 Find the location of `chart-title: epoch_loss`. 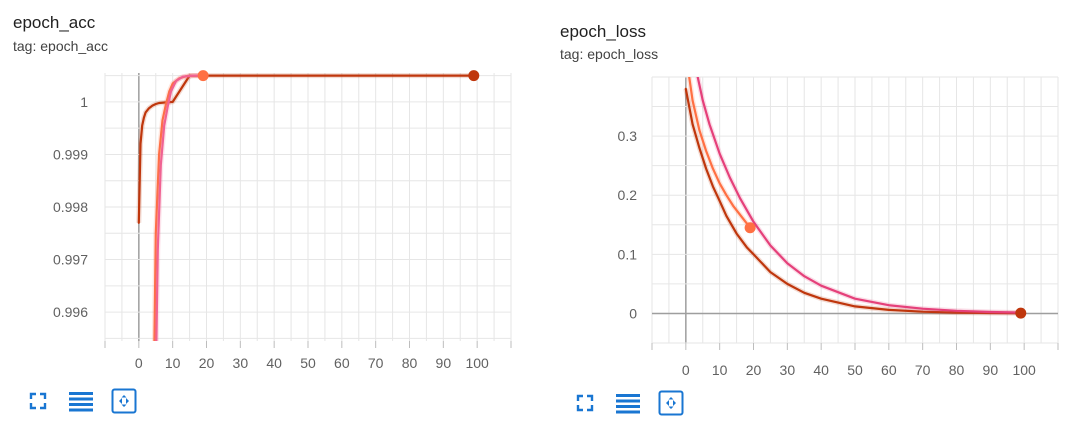

chart-title: epoch_loss is located at coordinates (603, 31).